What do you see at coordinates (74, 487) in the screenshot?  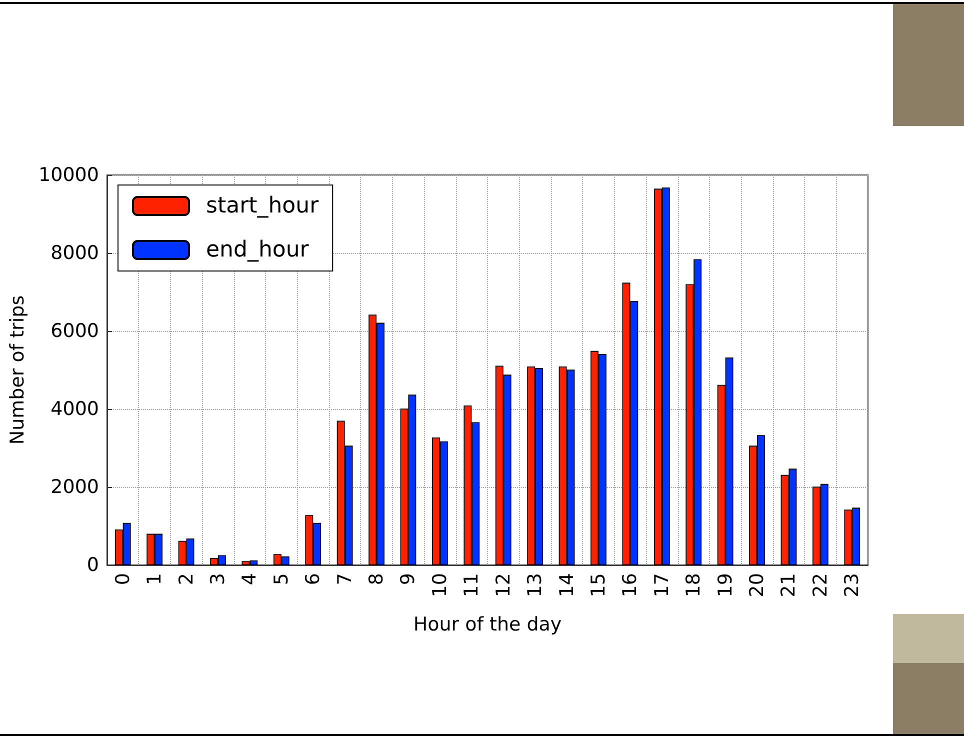 I see `y-tick-label: 2000` at bounding box center [74, 487].